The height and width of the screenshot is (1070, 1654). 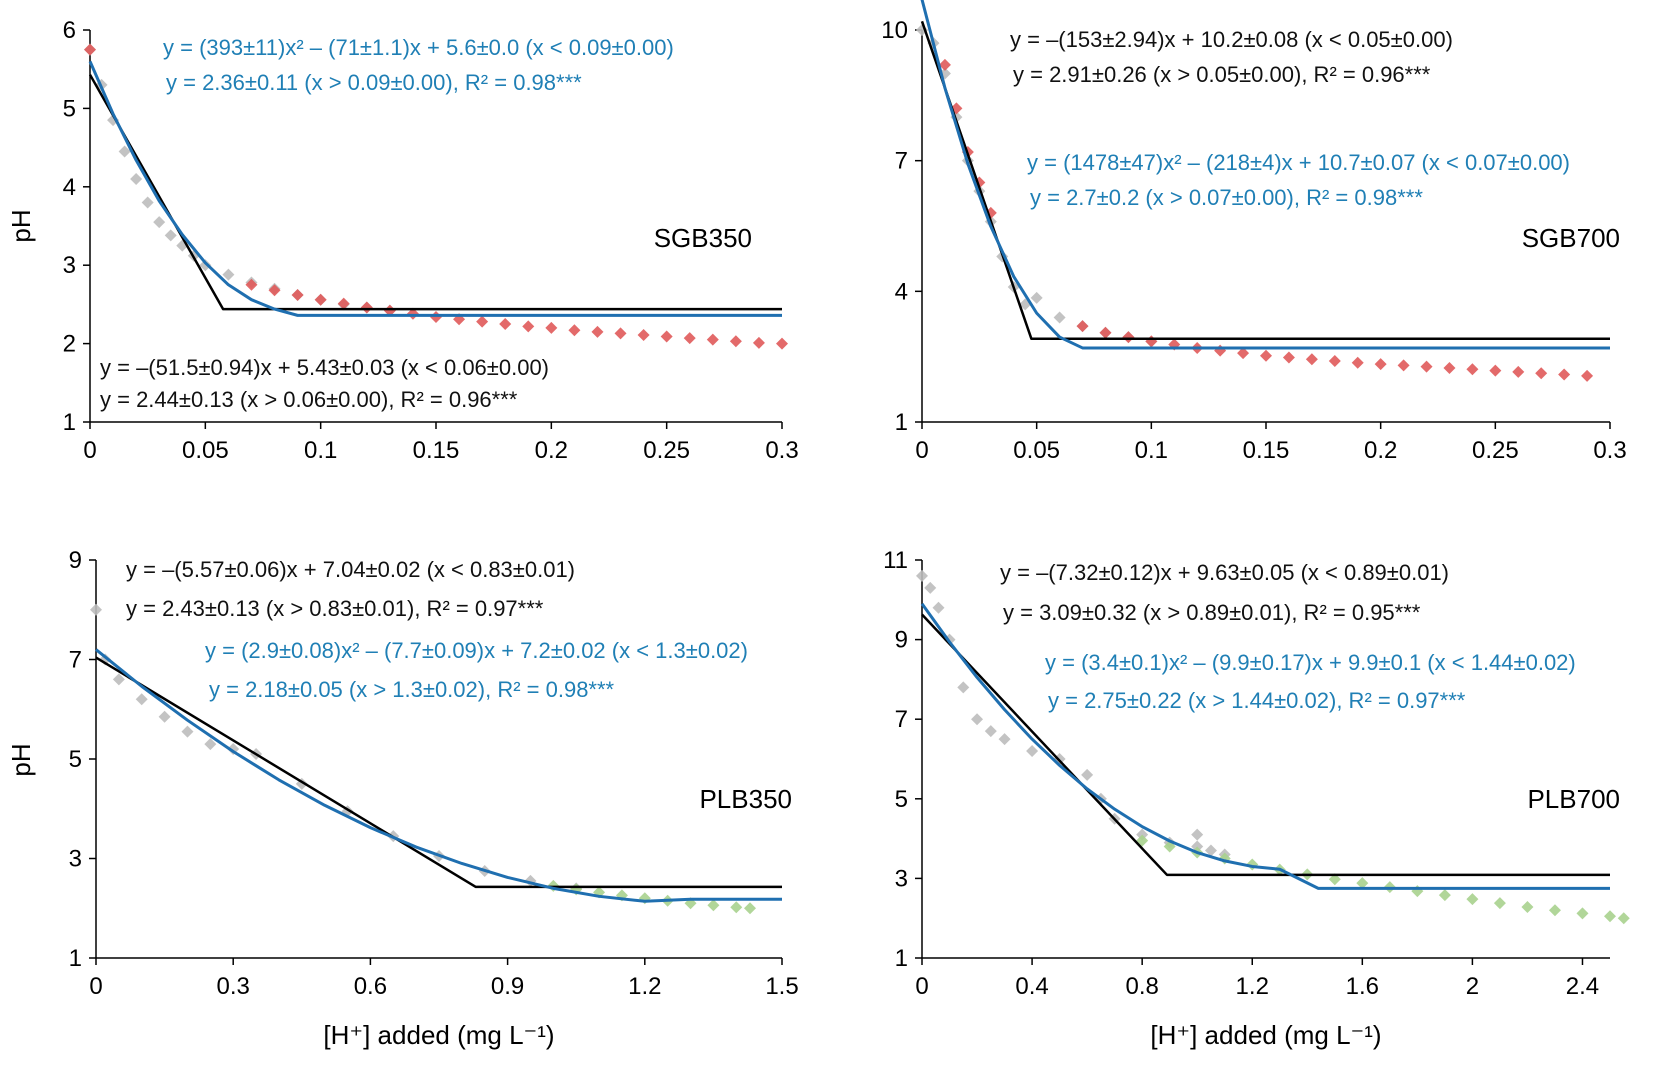 I want to click on y-tick-label: 11, so click(x=895, y=560).